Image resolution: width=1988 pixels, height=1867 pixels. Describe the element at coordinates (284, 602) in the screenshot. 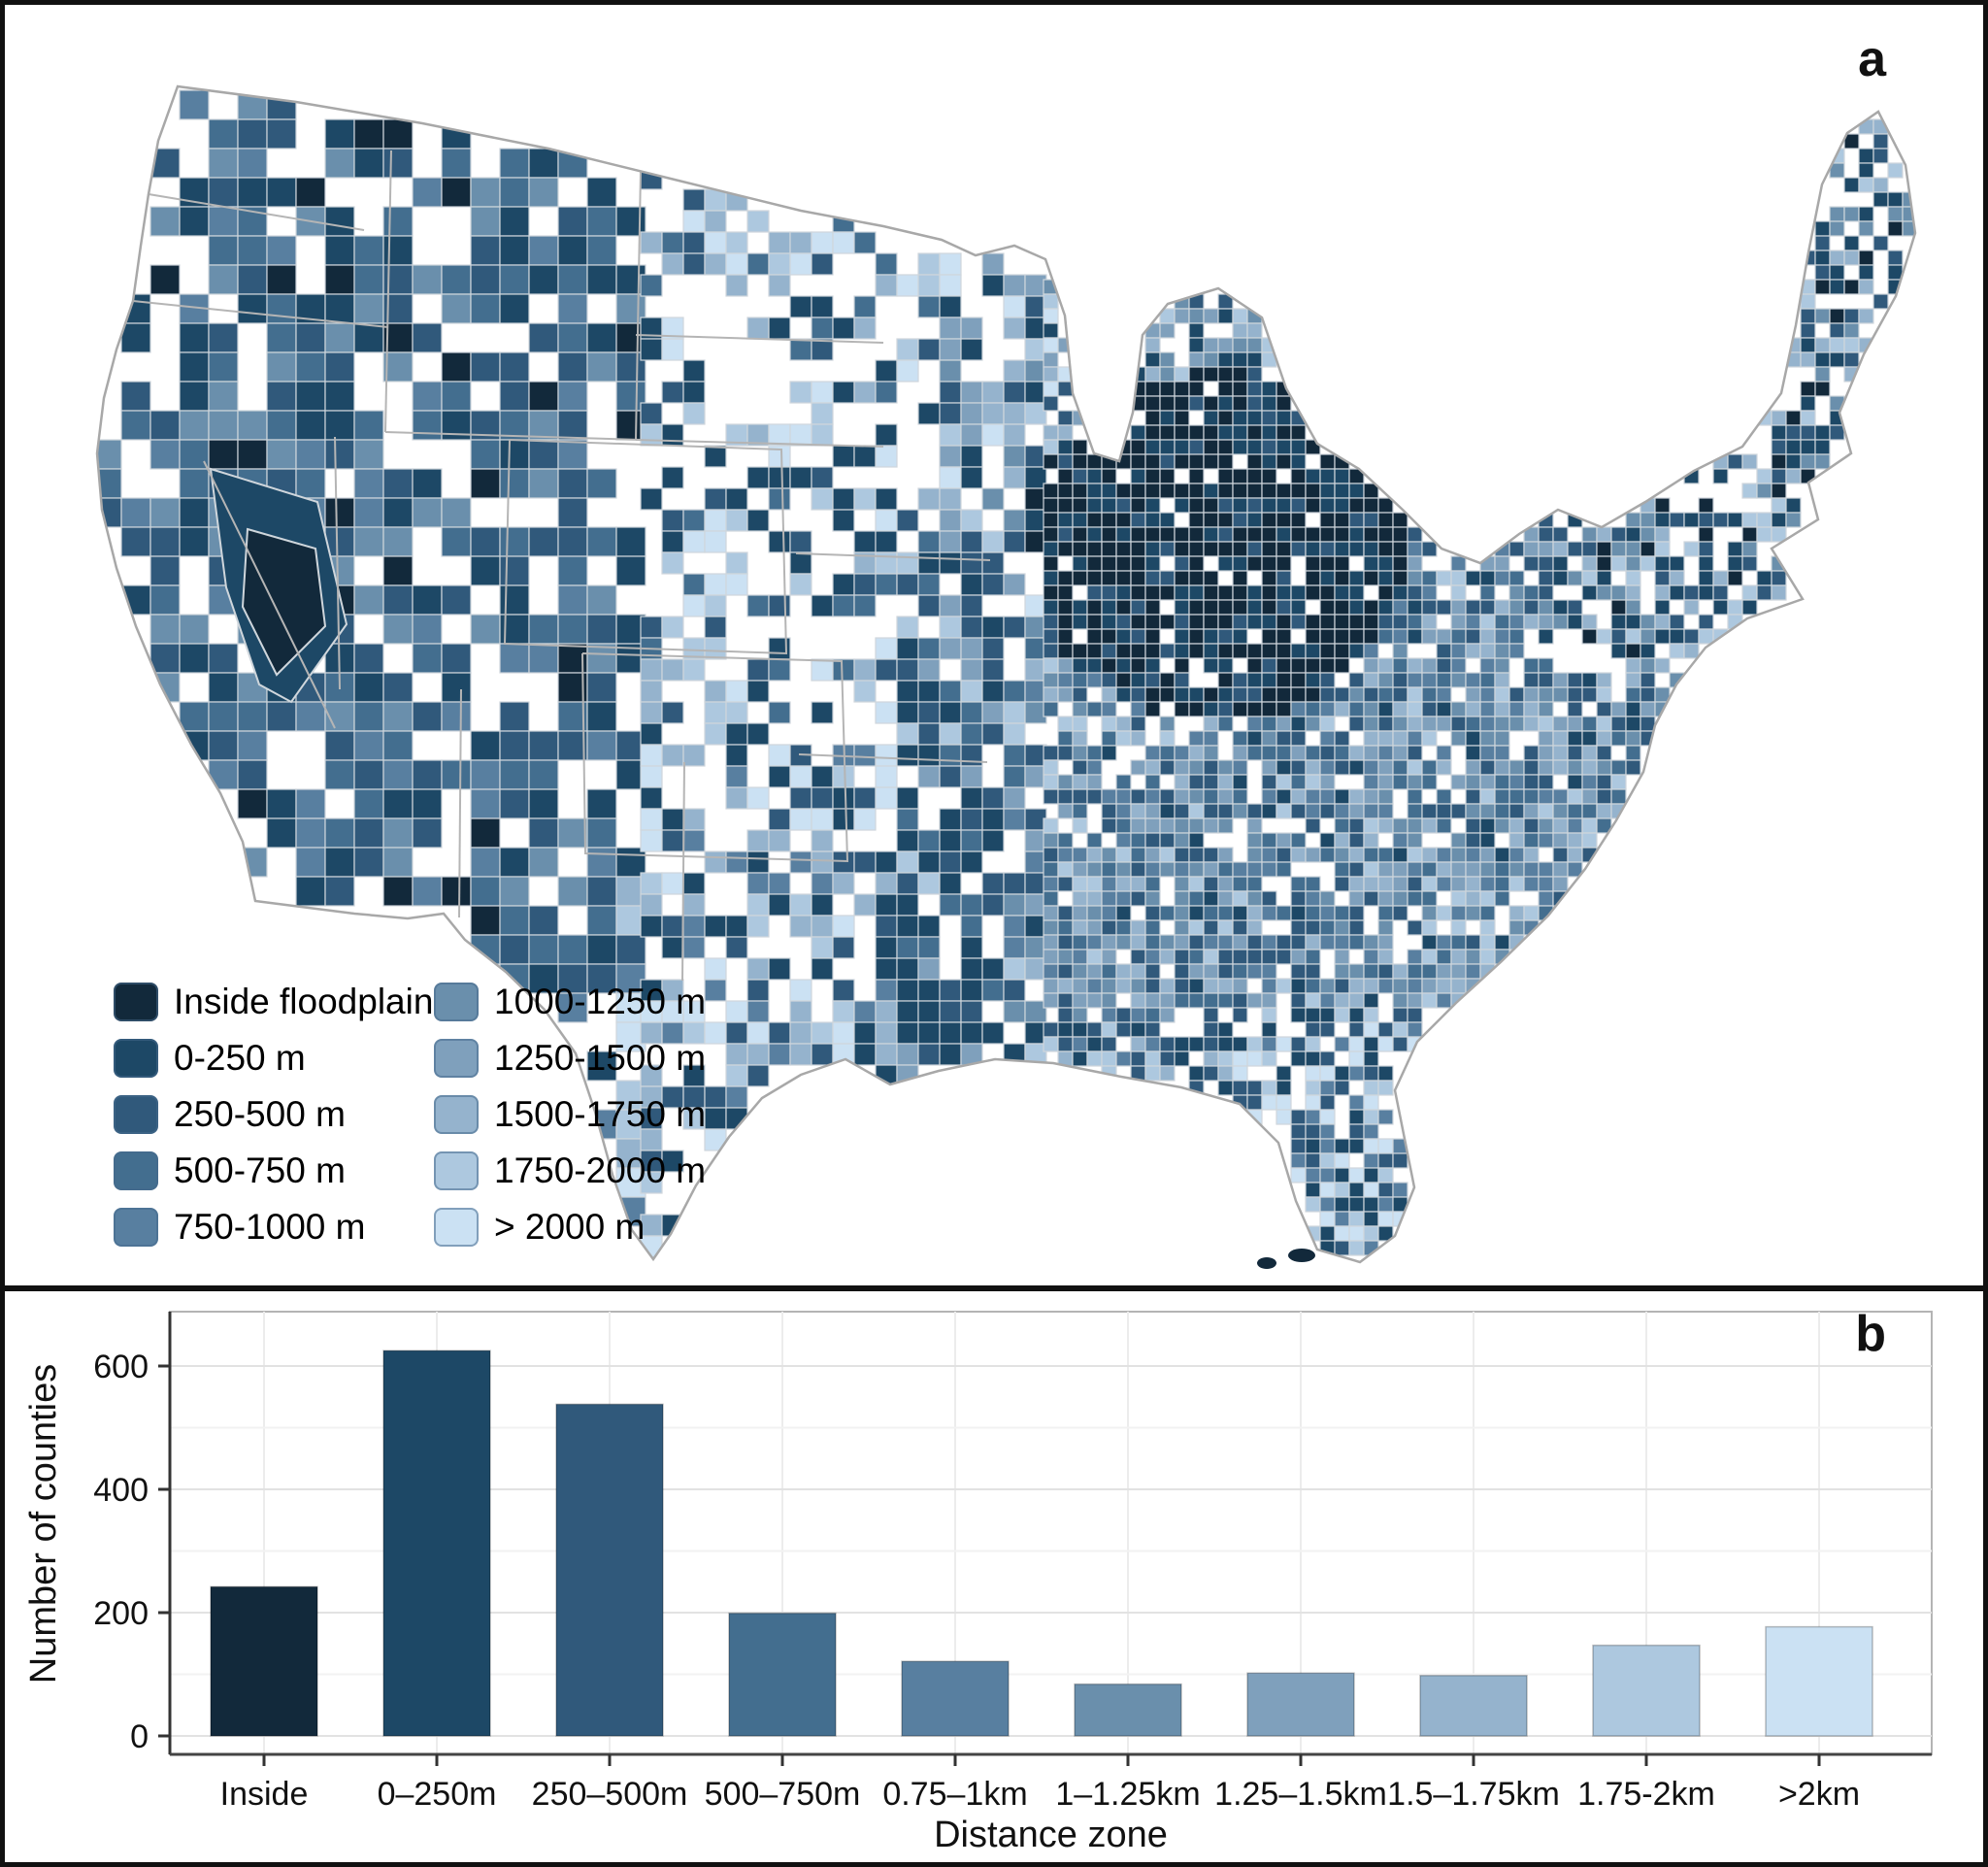

I see `large-county-patch` at that location.